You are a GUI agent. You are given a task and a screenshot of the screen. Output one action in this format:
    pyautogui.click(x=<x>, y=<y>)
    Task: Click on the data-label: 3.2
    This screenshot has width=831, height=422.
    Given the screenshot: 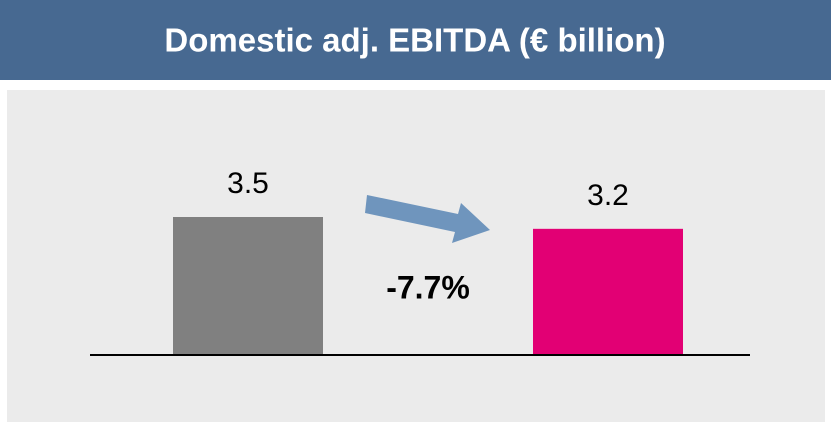 What is the action you would take?
    pyautogui.click(x=608, y=195)
    